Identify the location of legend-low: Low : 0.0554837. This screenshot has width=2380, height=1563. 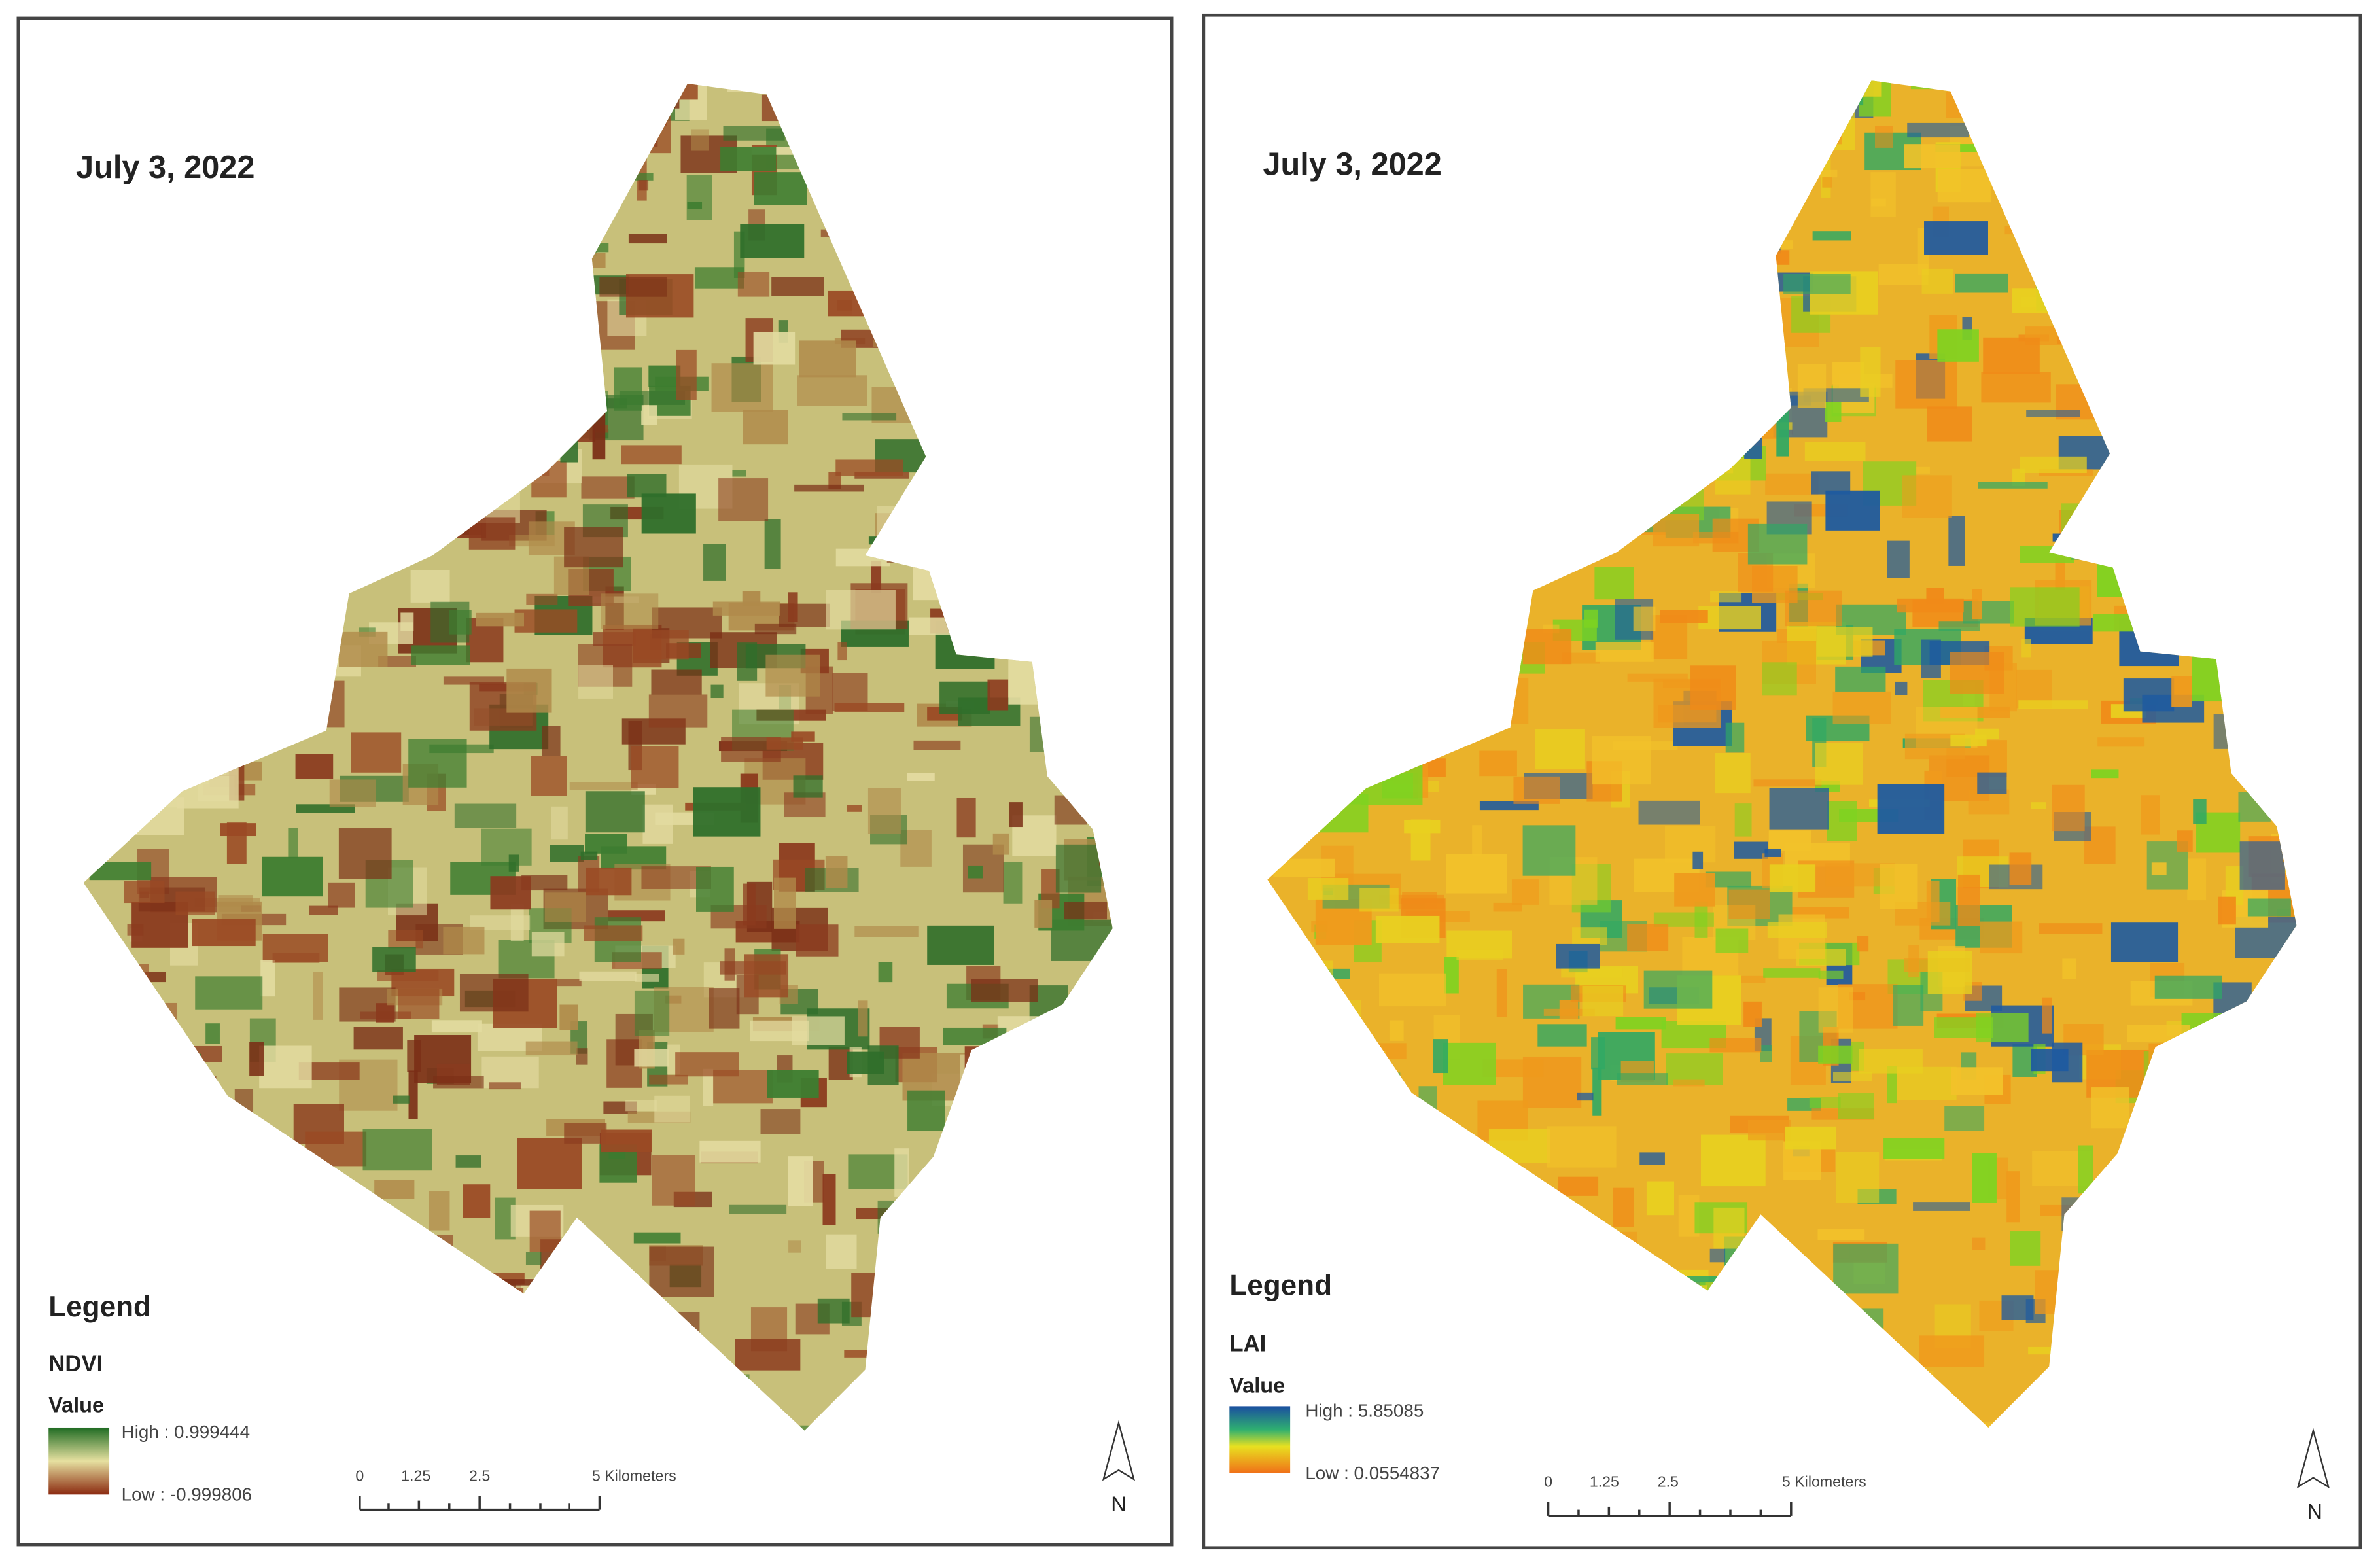
(1372, 1473).